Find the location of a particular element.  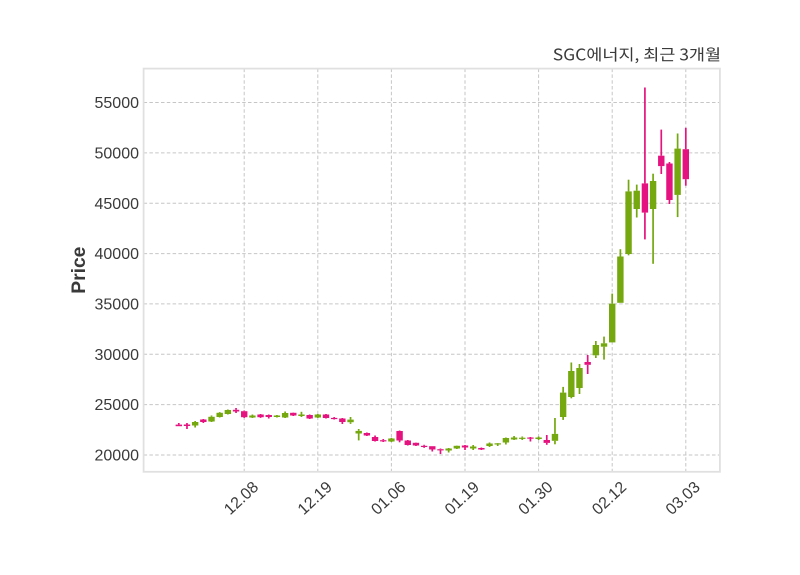

svg-text: Price is located at coordinates (79, 269).